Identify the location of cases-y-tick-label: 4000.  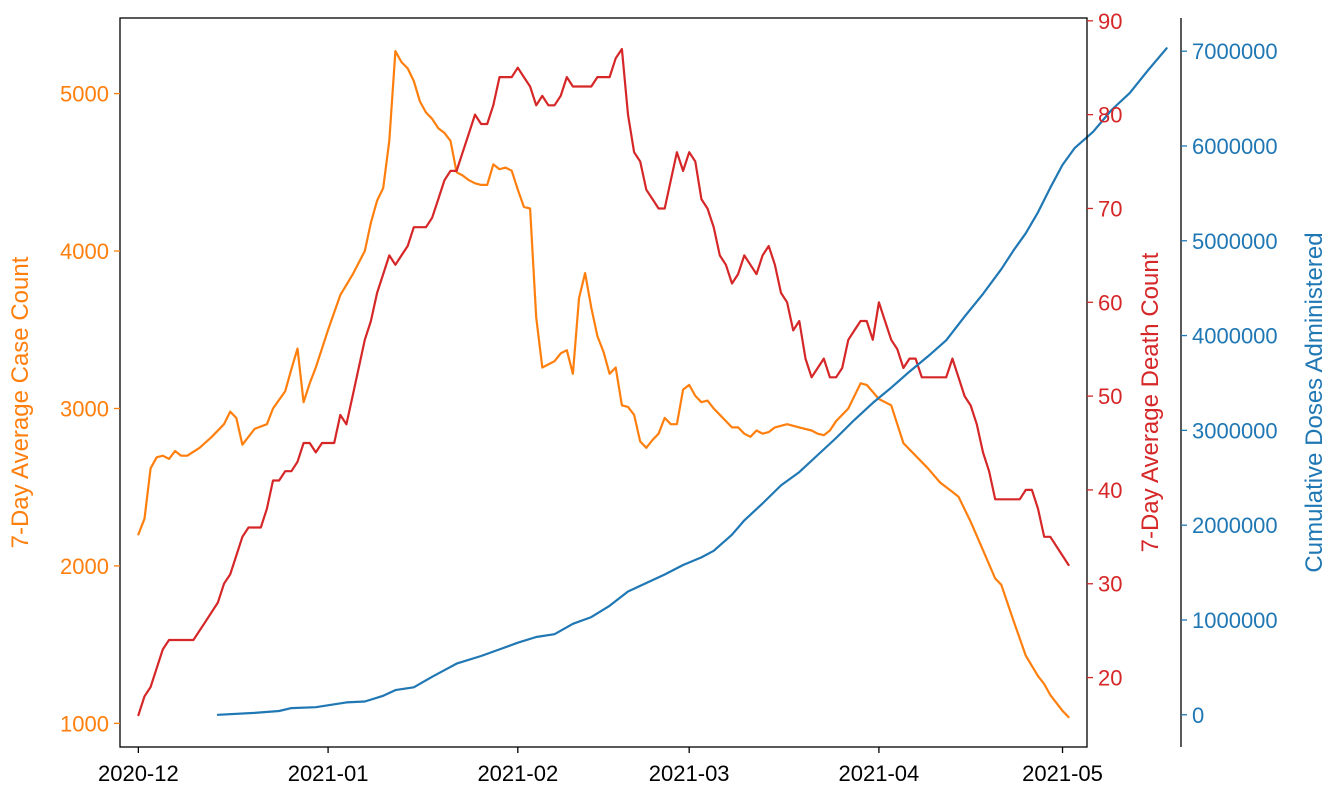
(84, 251).